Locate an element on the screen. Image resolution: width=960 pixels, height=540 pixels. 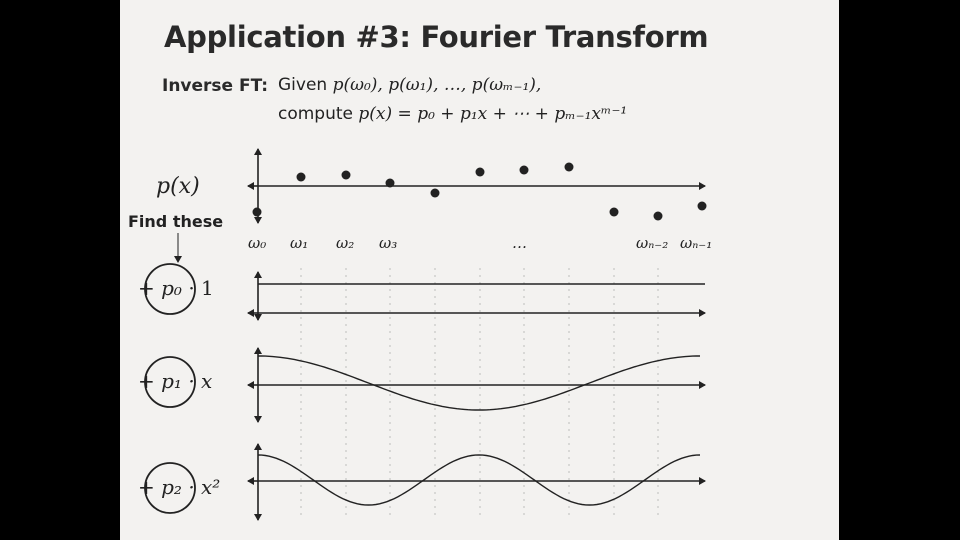
compute-line: compute p(x) = p₀ + p₁x + ⋯ + pₘ₋₁xᵐ⁻¹ is located at coordinates (452, 114).